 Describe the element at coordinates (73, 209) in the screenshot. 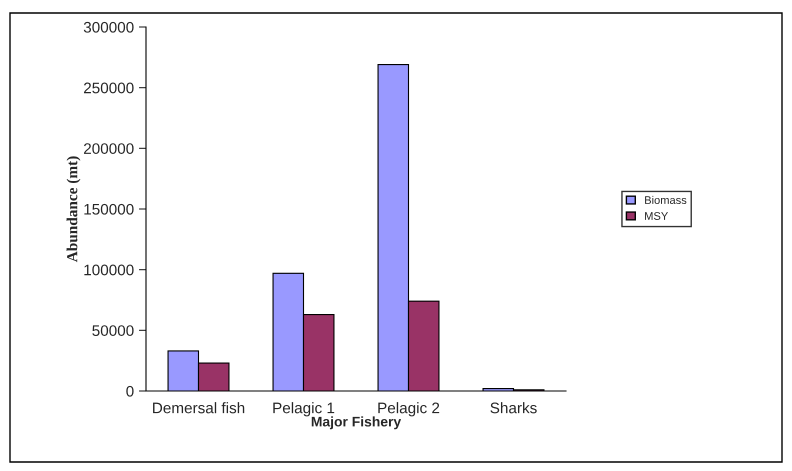

I see `y-axis-title: Abundance (mt)` at that location.